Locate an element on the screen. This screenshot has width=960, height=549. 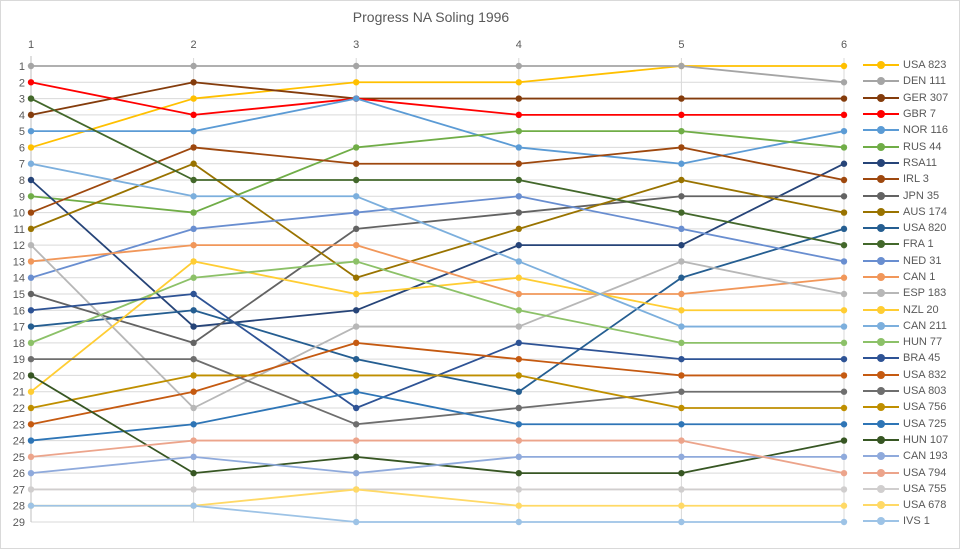
legend-item-nzl-20: NZL 20 is located at coordinates (911, 309).